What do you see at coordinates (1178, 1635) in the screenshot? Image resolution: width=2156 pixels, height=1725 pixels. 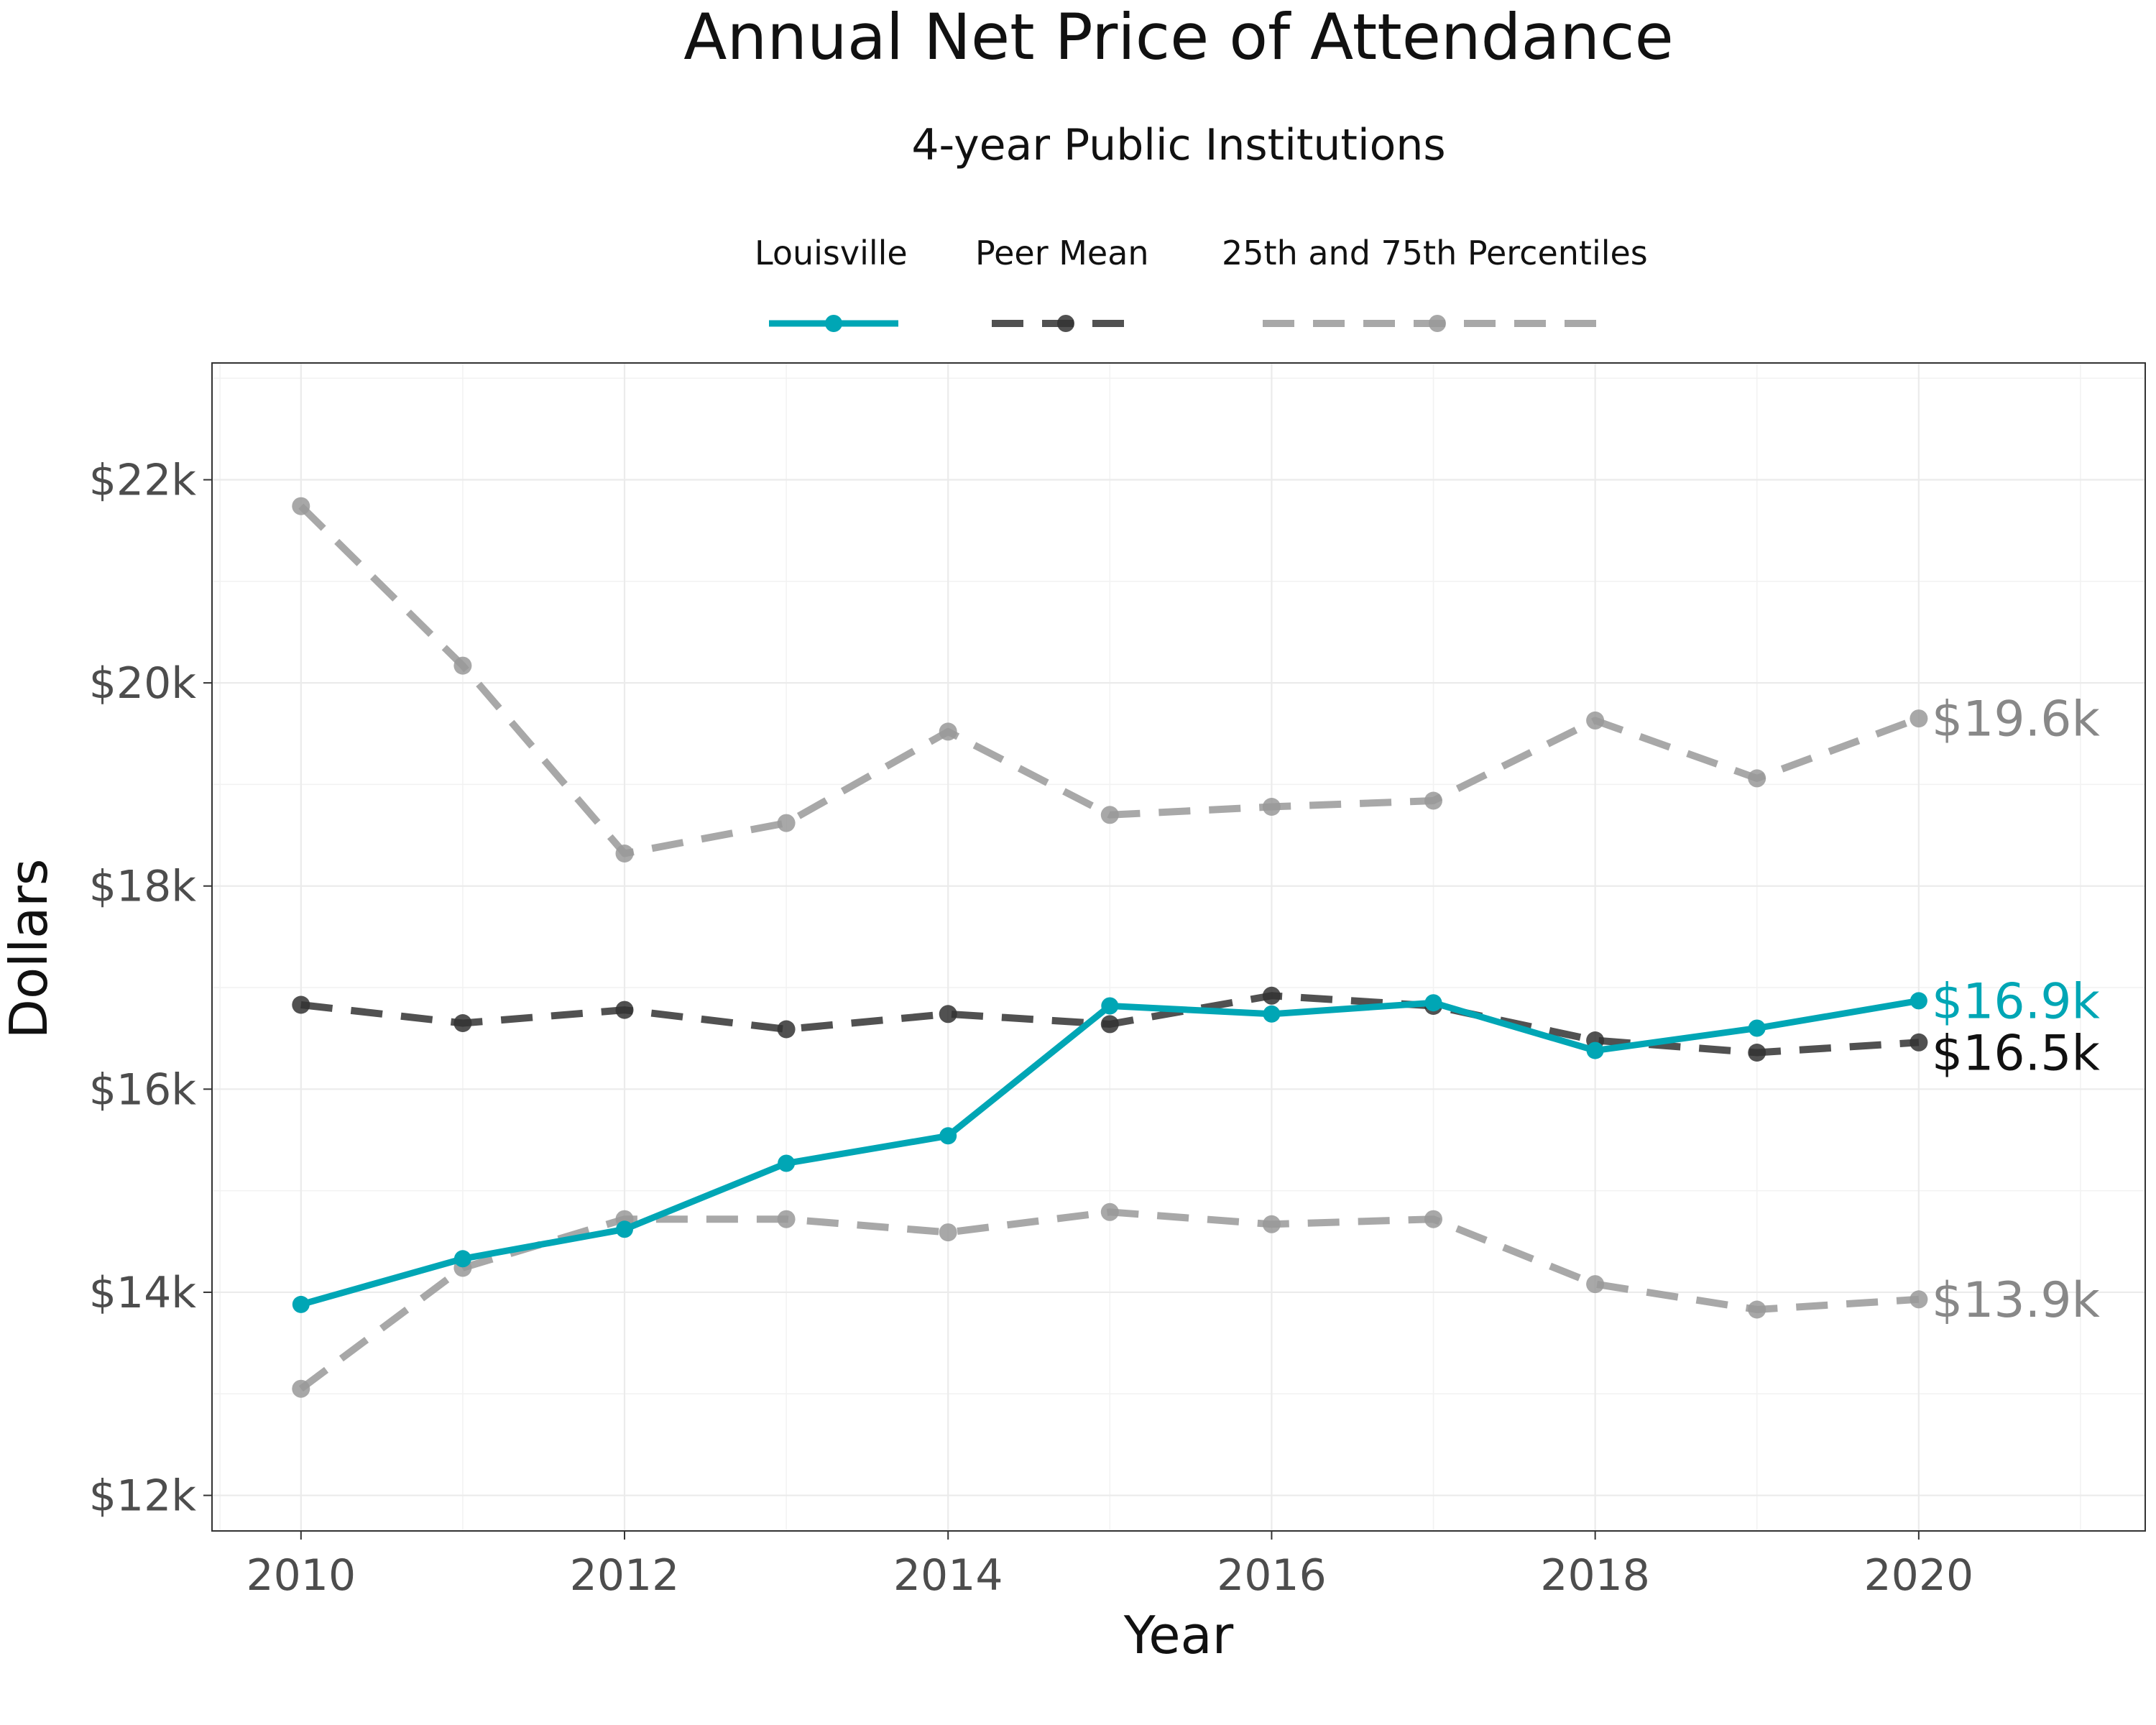 I see `x-axis-title: Year` at bounding box center [1178, 1635].